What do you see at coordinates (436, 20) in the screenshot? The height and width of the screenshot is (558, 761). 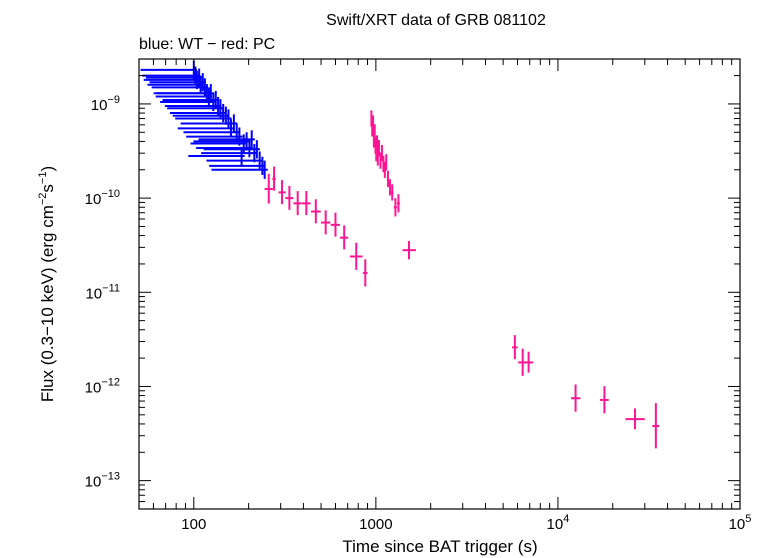 I see `chart-title: Swift/XRT data of GRB 081102` at bounding box center [436, 20].